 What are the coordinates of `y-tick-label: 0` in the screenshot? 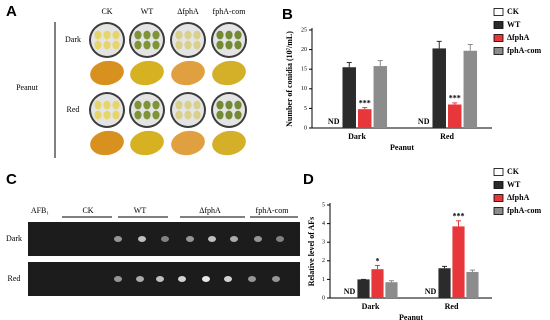 It's located at (305, 128).